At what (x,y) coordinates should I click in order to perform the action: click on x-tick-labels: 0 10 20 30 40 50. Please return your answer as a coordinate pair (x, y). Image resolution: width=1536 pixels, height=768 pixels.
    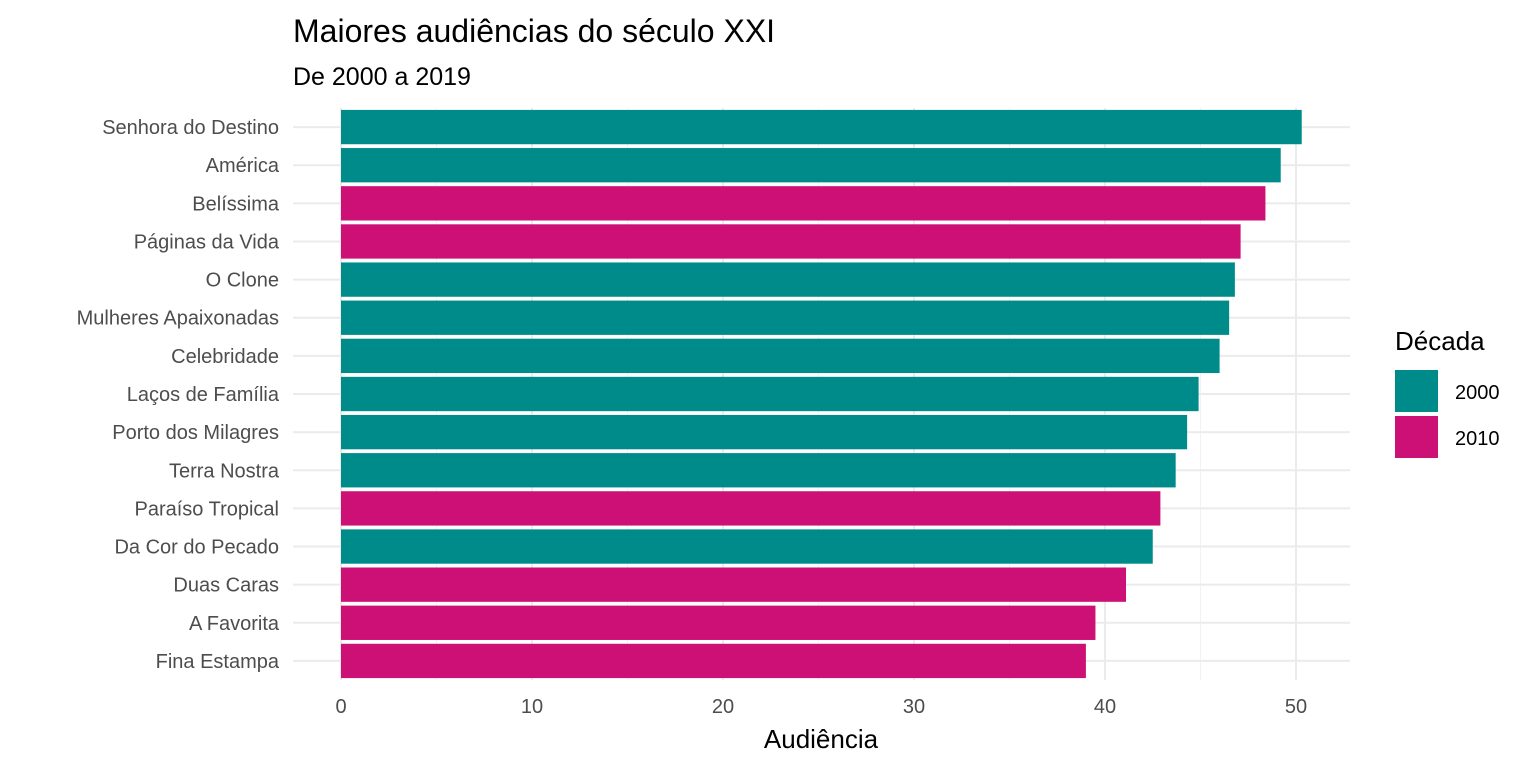
    Looking at the image, I should click on (821, 707).